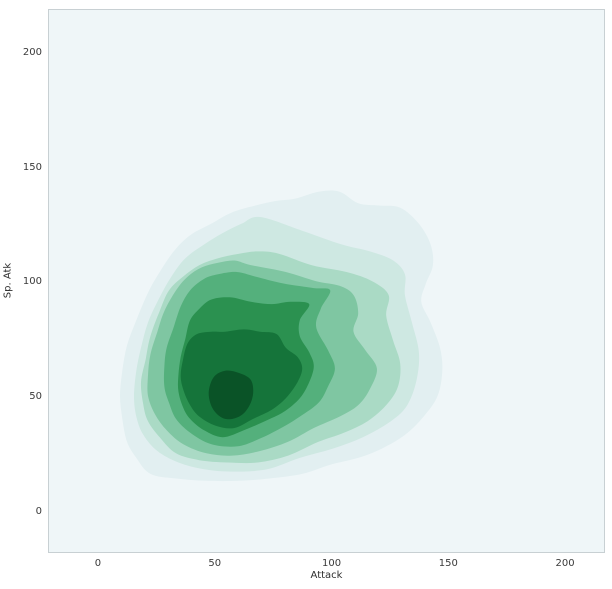 Image resolution: width=612 pixels, height=589 pixels. Describe the element at coordinates (448, 563) in the screenshot. I see `x-tick-label-150: 150` at that location.